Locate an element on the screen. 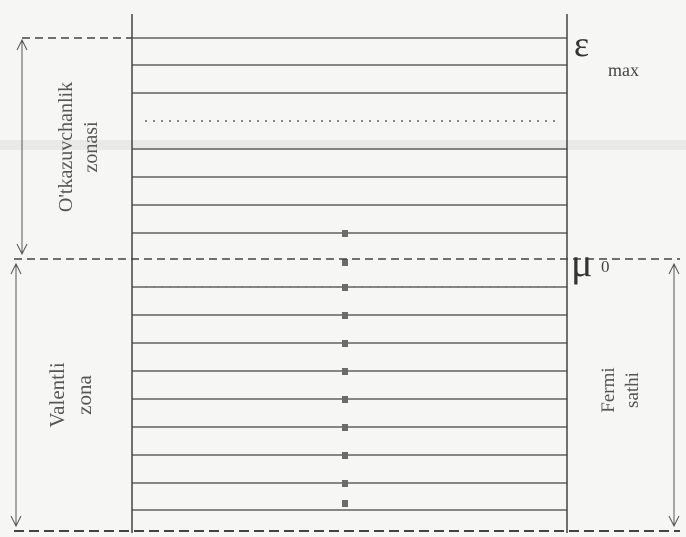 This screenshot has width=686, height=537. conduction-zone-label-line1: O'tkazuvchanlik is located at coordinates (66, 147).